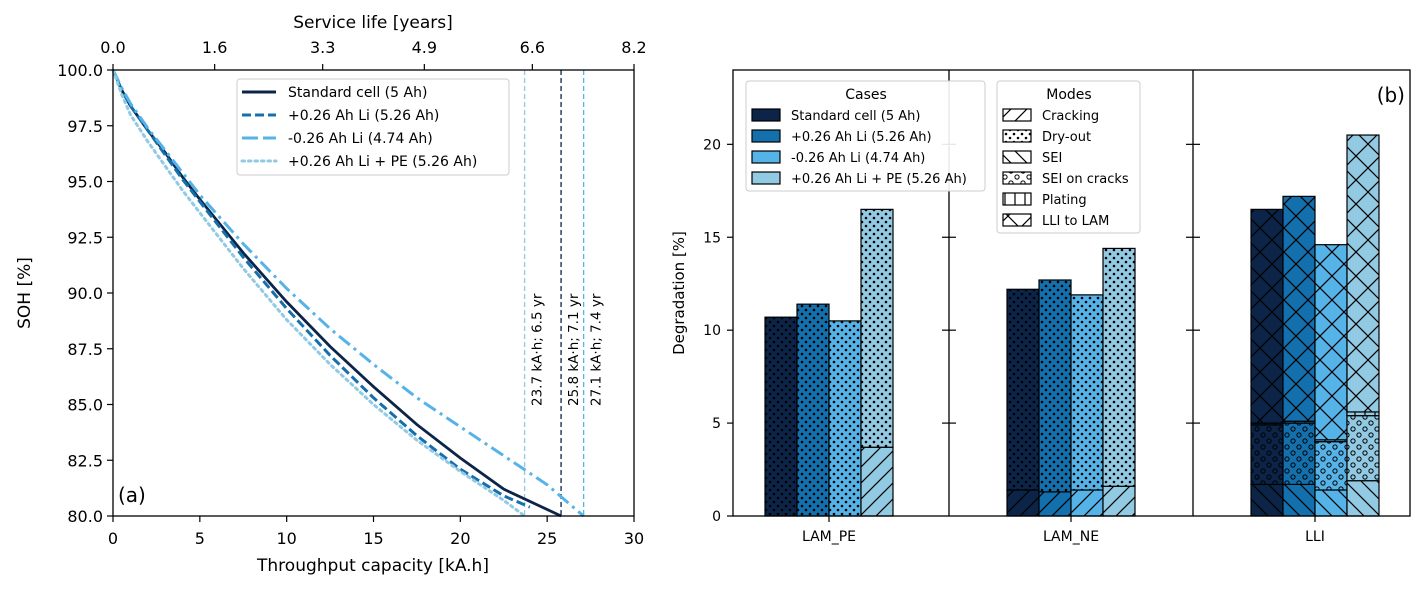 Image resolution: width=1425 pixels, height=590 pixels. What do you see at coordinates (214, 47) in the screenshot?
I see `secondary-x-tick-label: 1.6` at bounding box center [214, 47].